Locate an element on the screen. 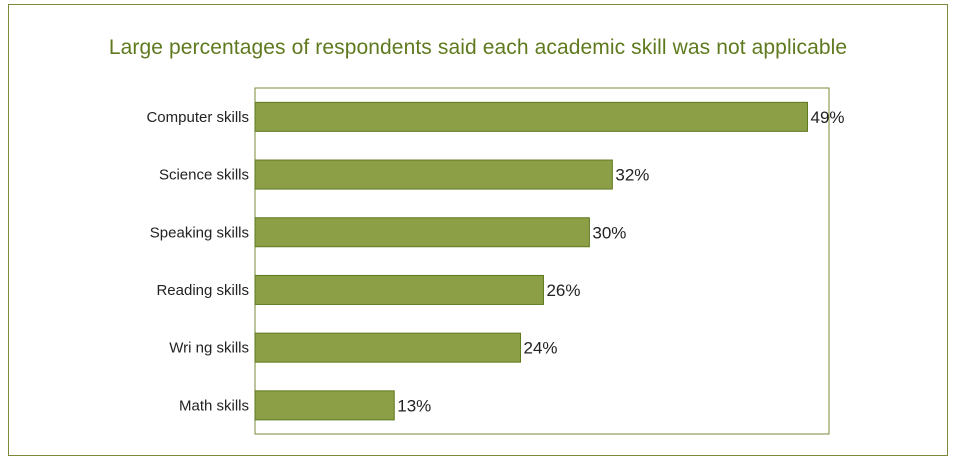 The height and width of the screenshot is (458, 956). category-label-2: Speaking skills is located at coordinates (199, 232).